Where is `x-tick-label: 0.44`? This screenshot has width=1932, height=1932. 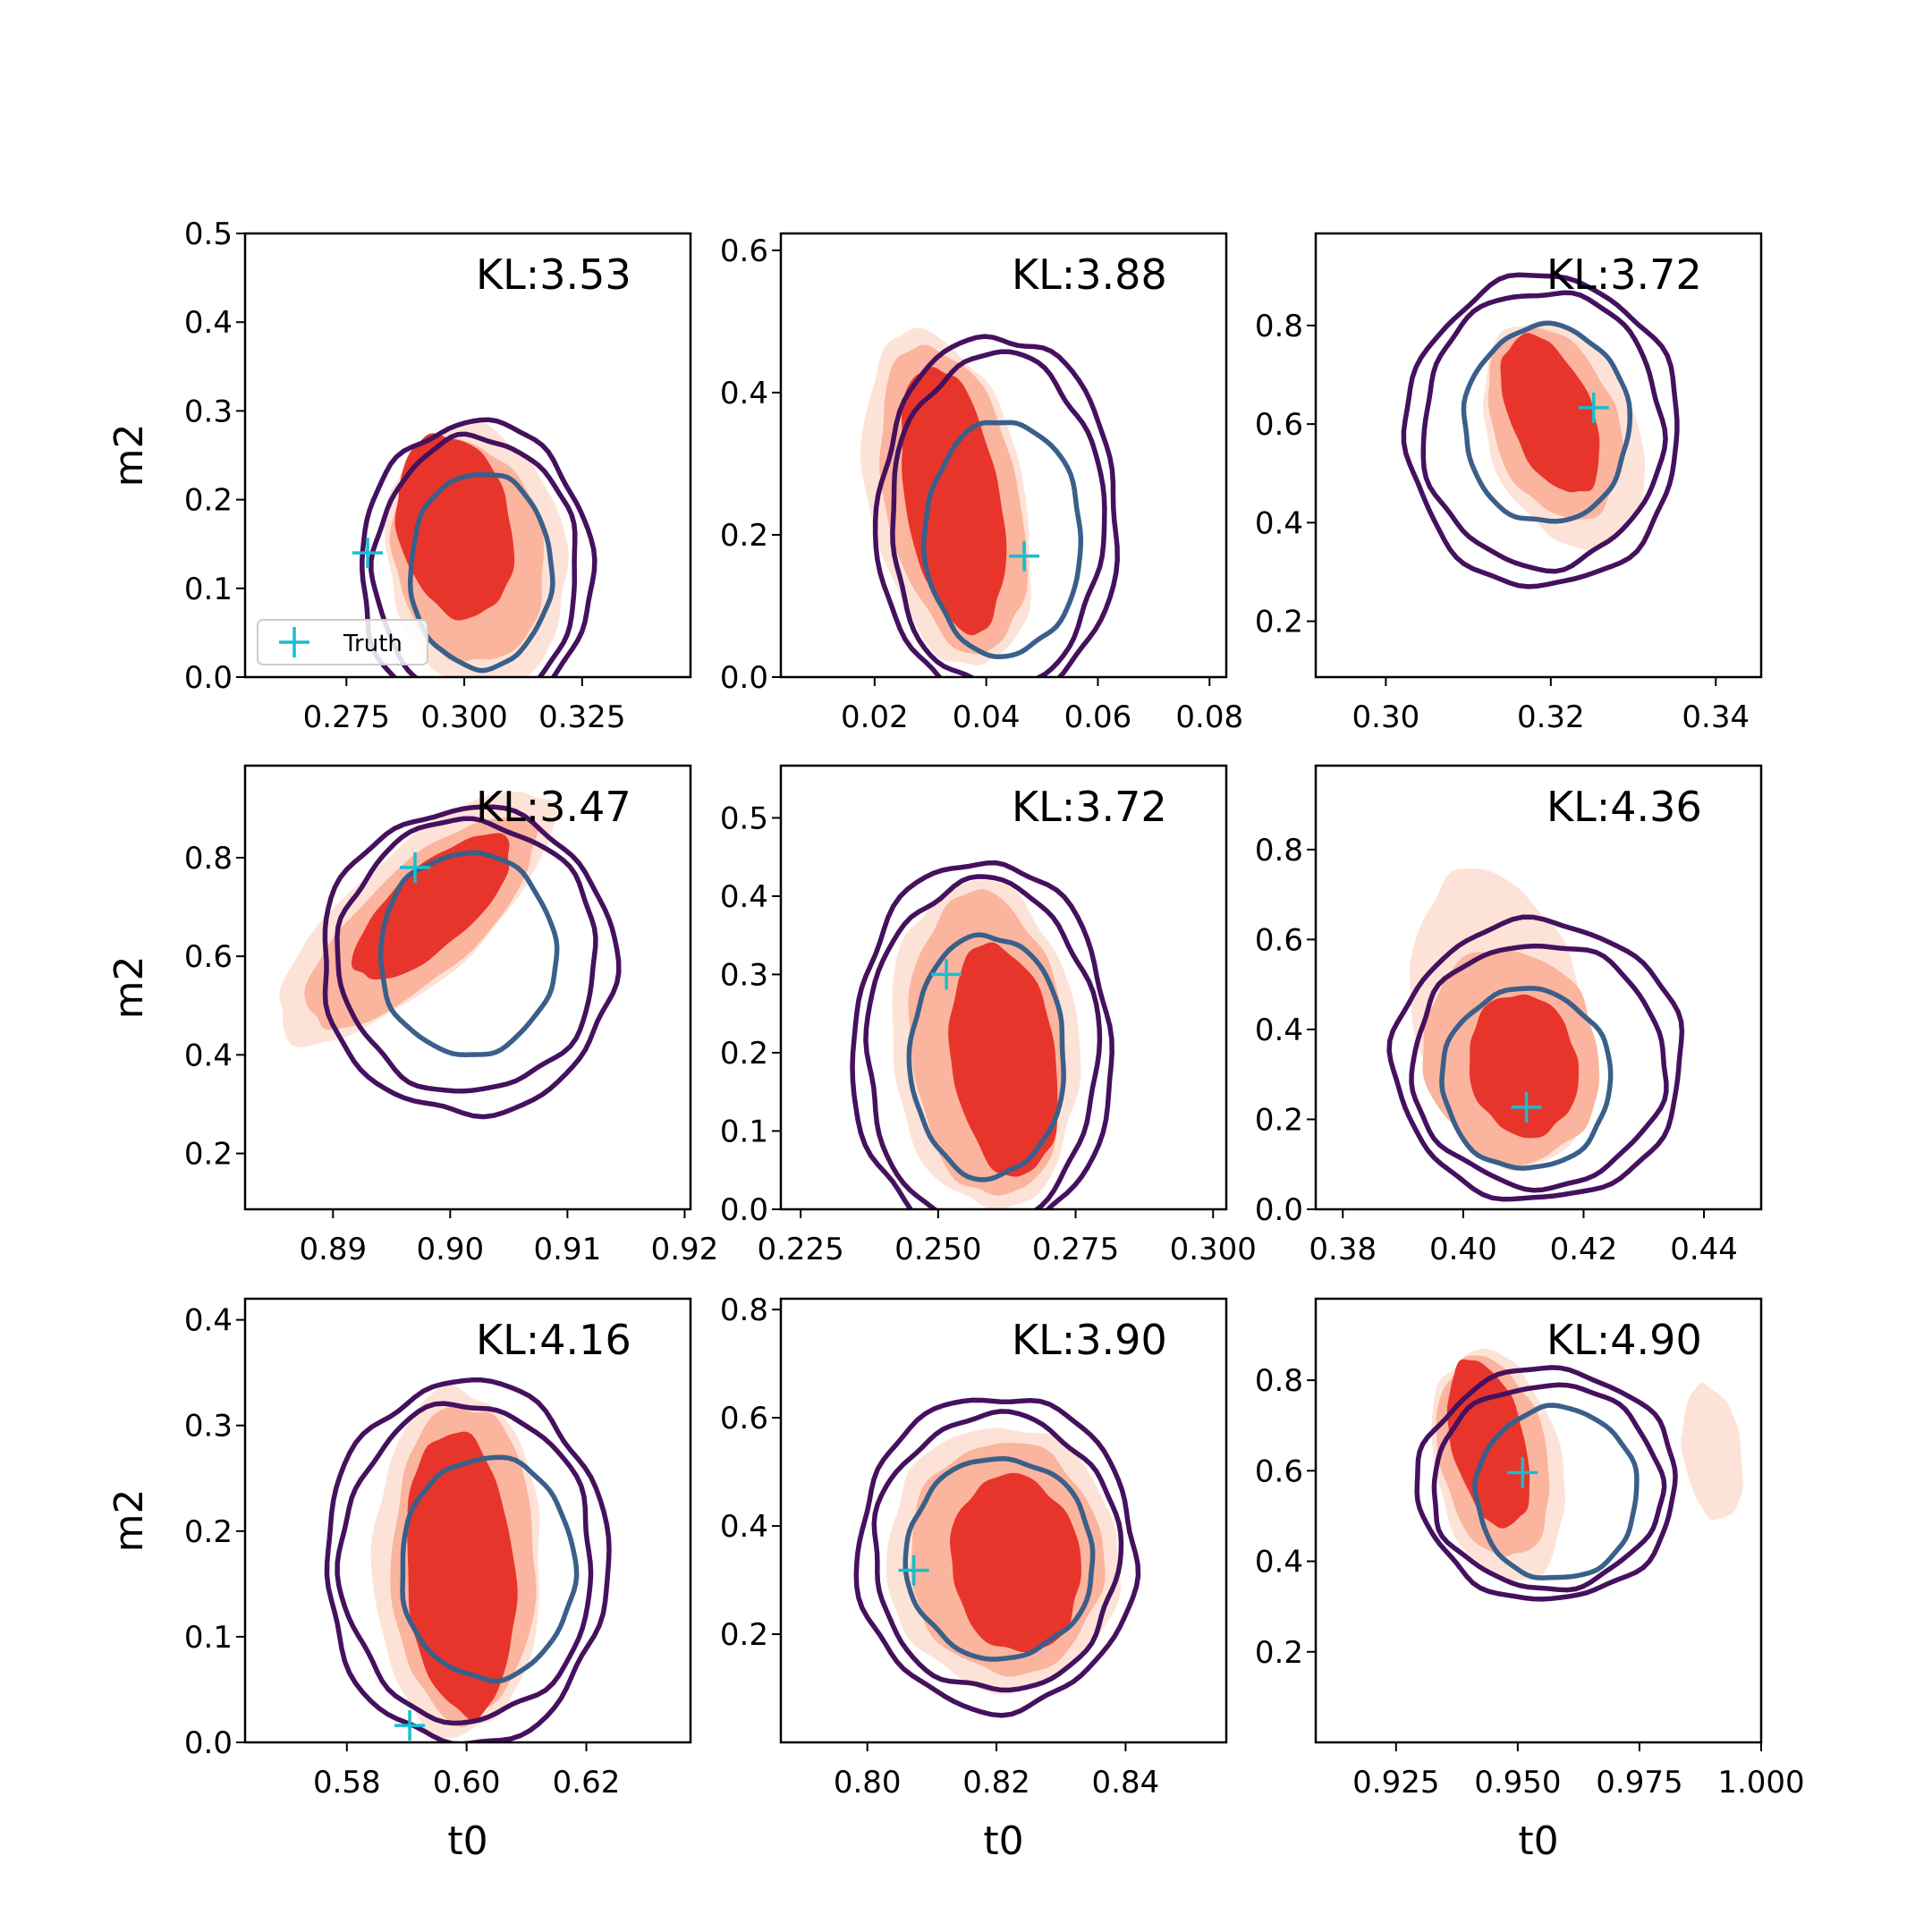
x-tick-label: 0.44 is located at coordinates (1704, 1249).